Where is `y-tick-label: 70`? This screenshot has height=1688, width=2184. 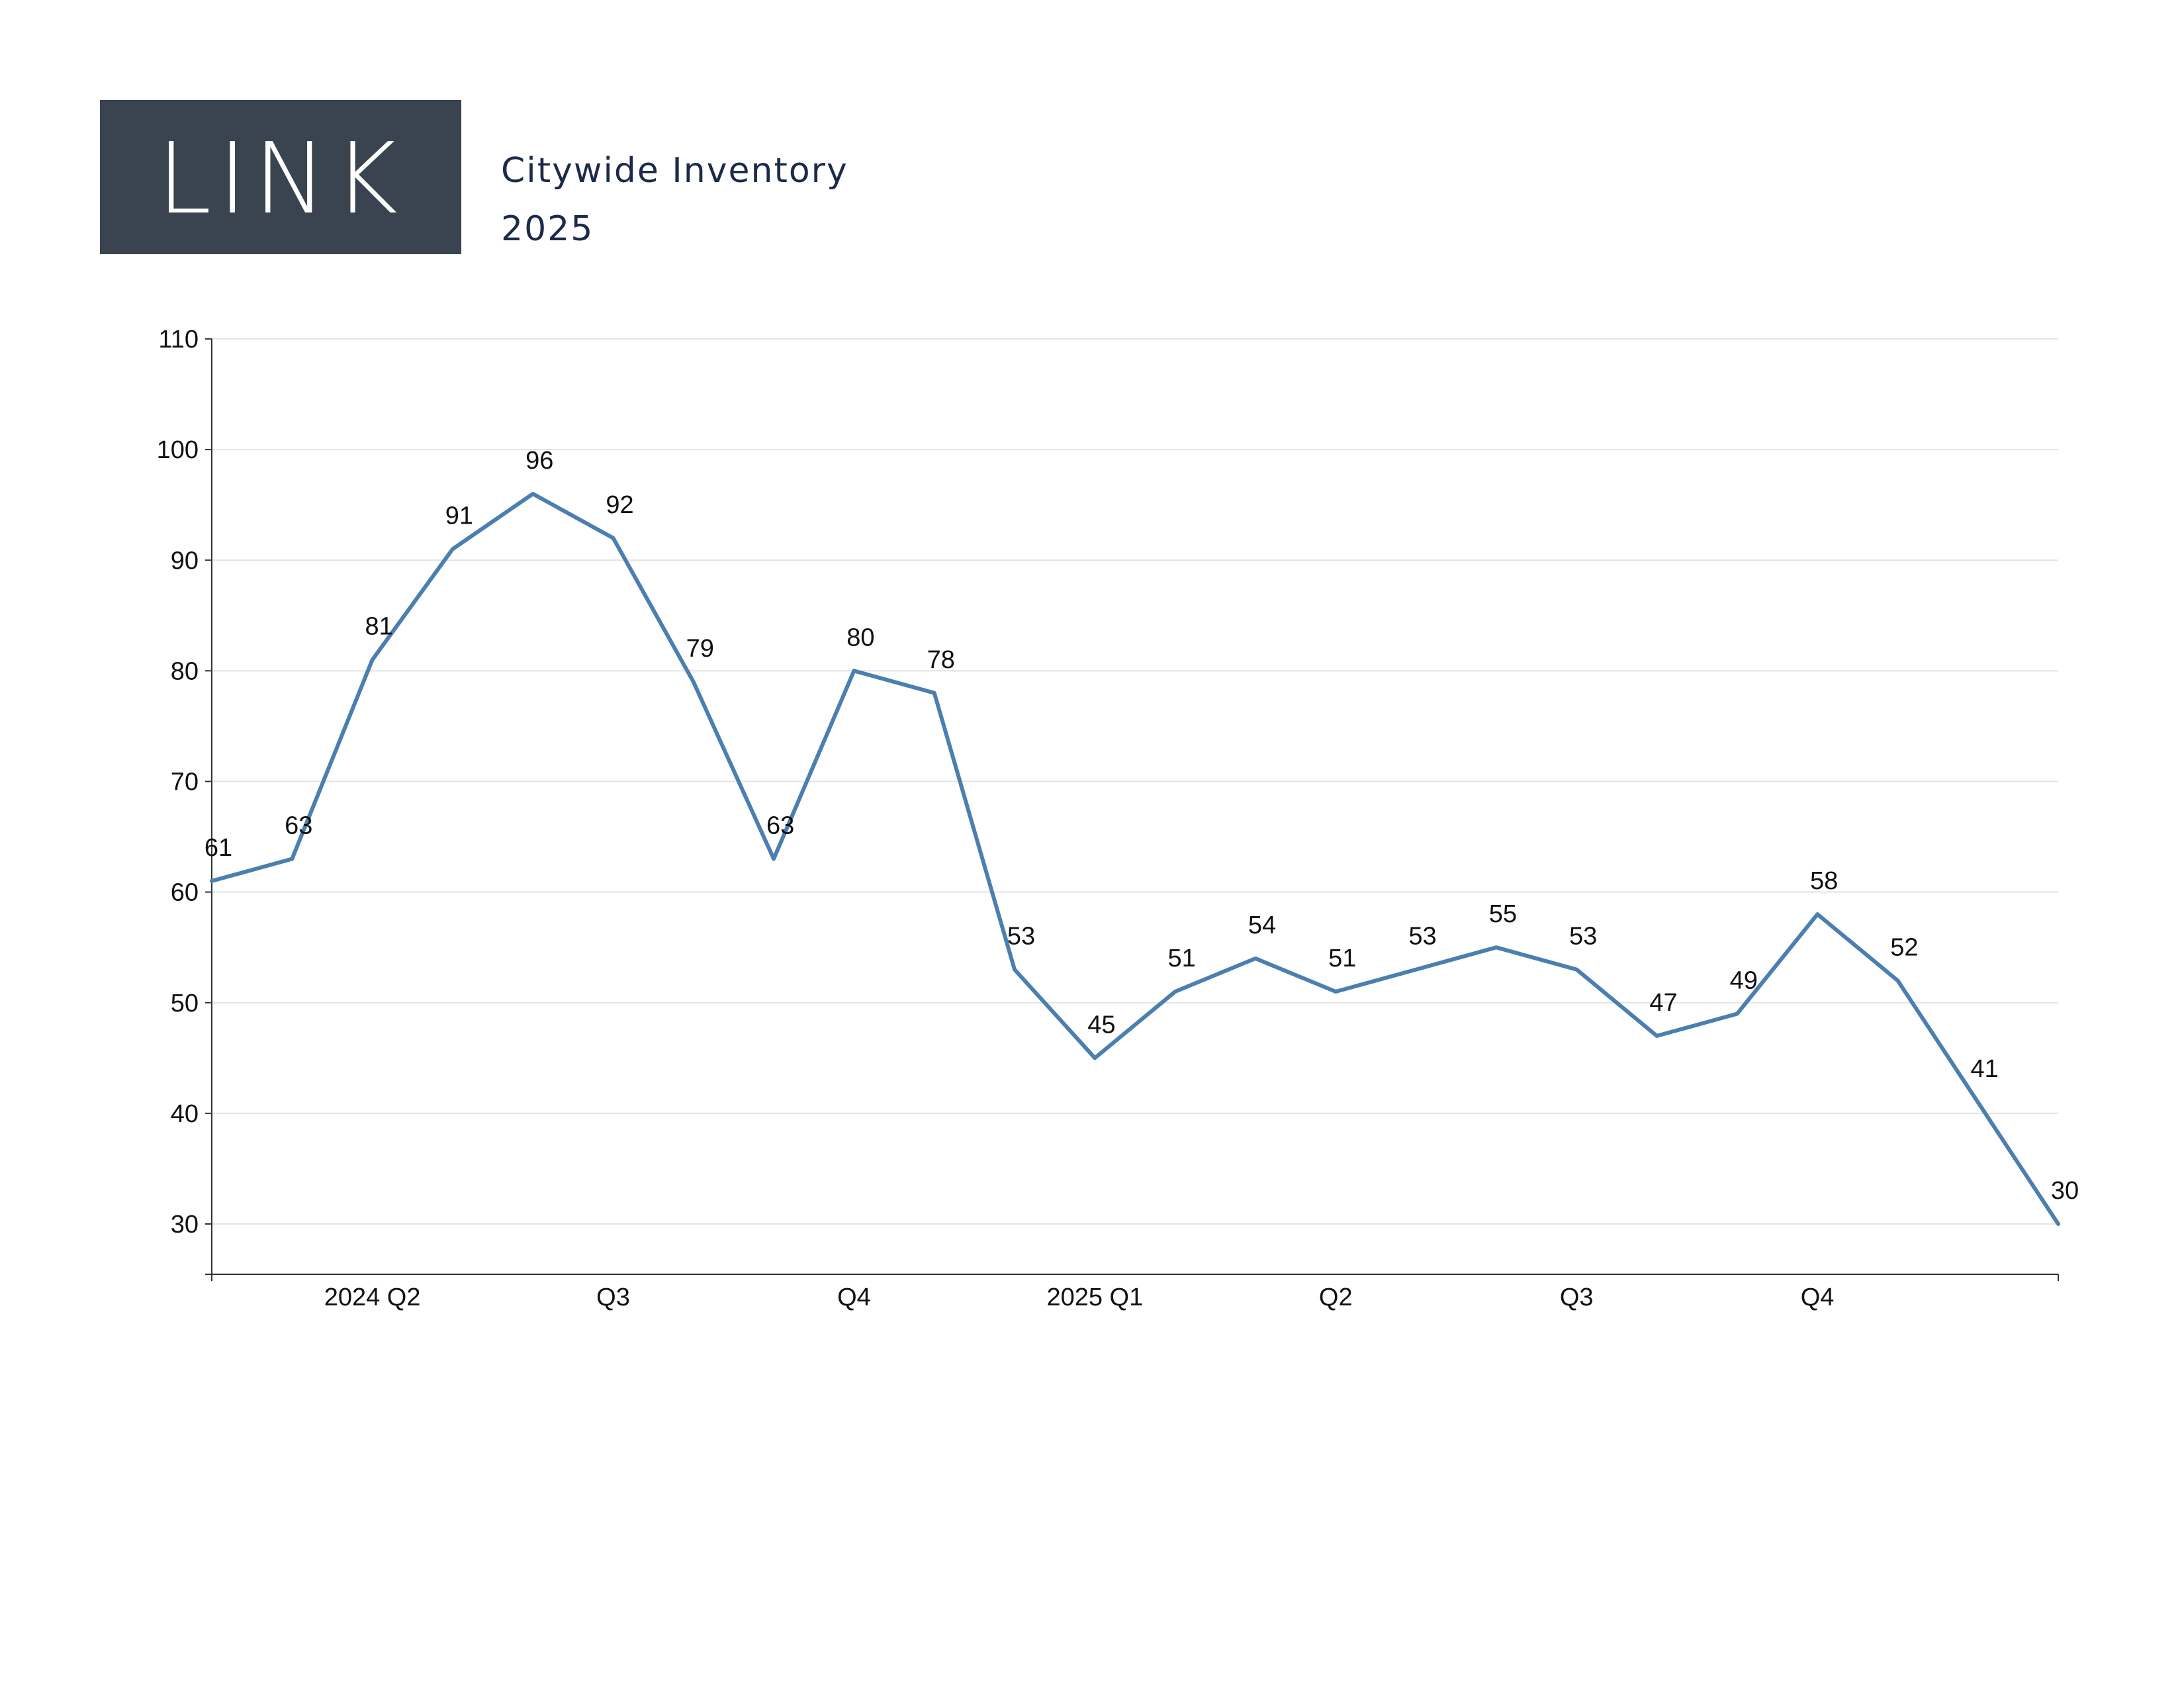
y-tick-label: 70 is located at coordinates (185, 782).